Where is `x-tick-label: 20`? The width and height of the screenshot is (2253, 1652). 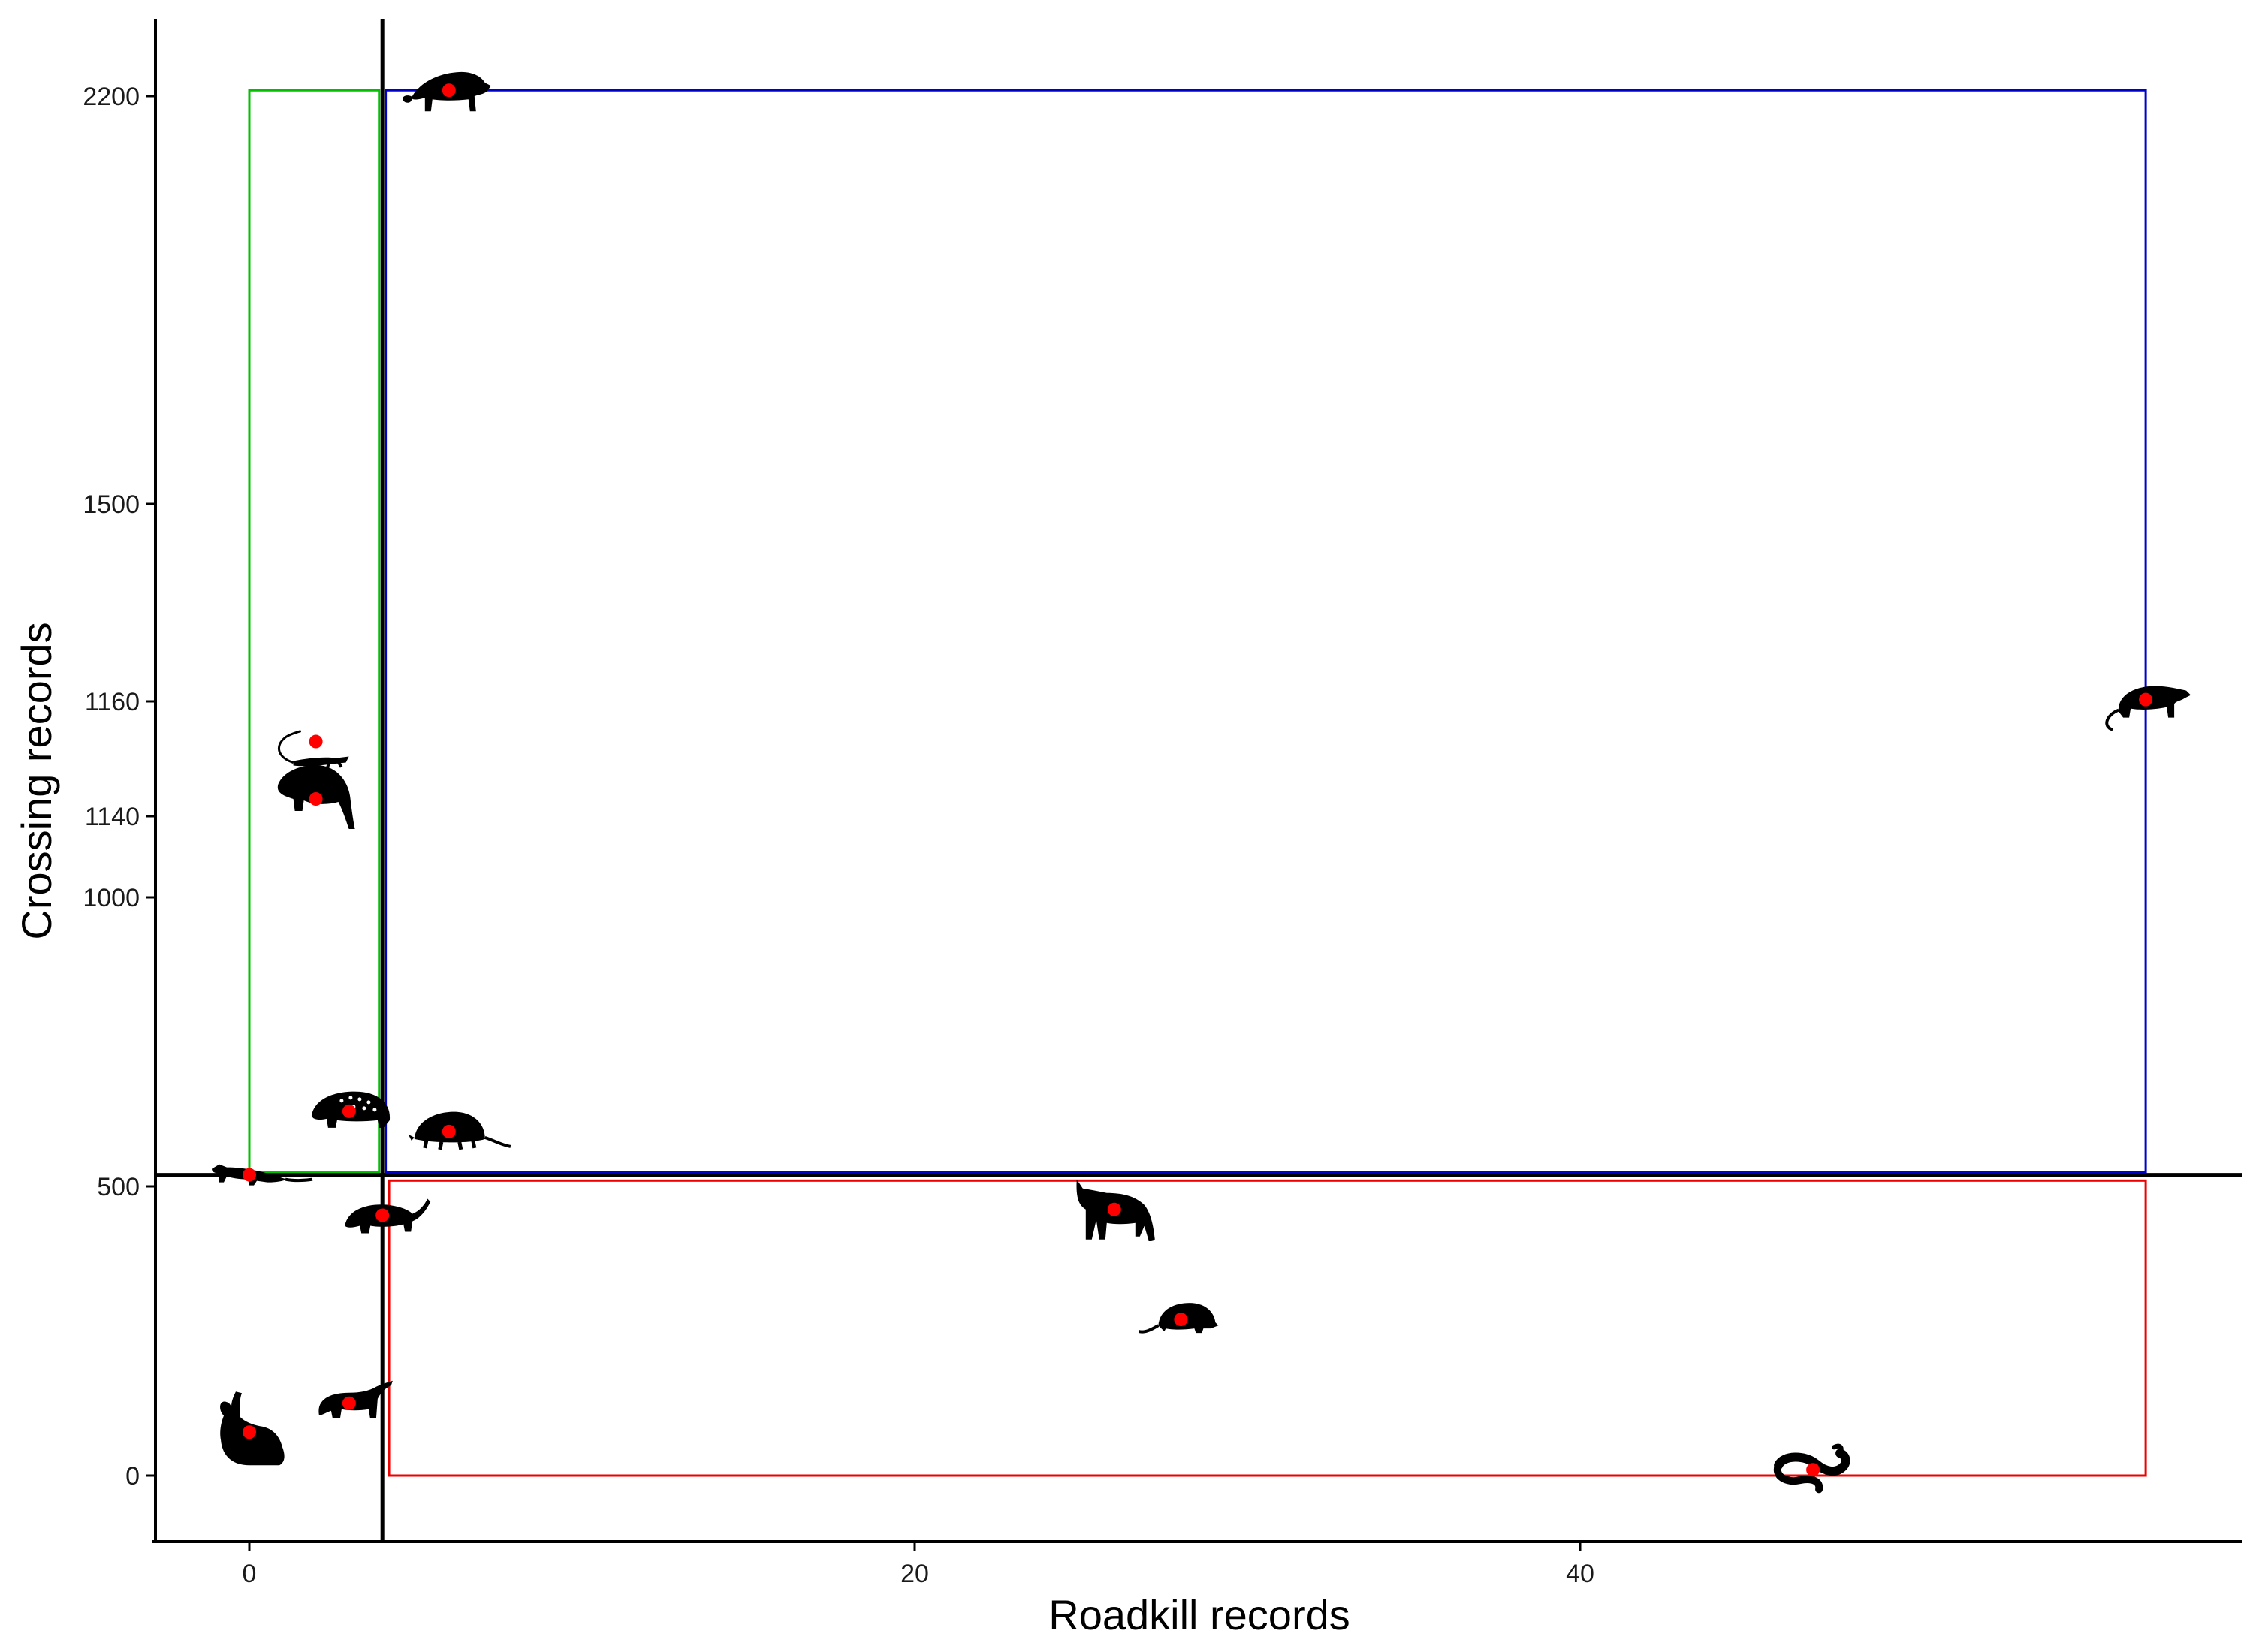
x-tick-label: 20 is located at coordinates (914, 1574).